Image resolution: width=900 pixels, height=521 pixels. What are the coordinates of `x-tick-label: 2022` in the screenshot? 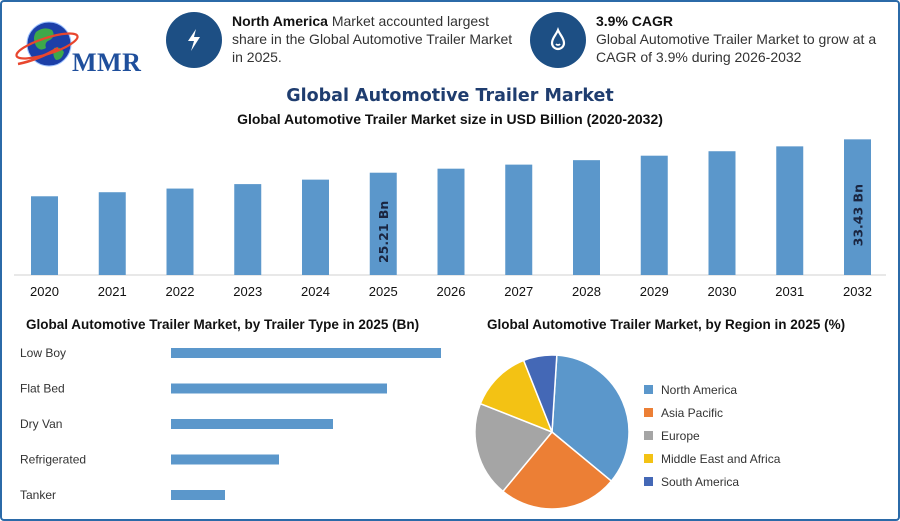 It's located at (180, 291).